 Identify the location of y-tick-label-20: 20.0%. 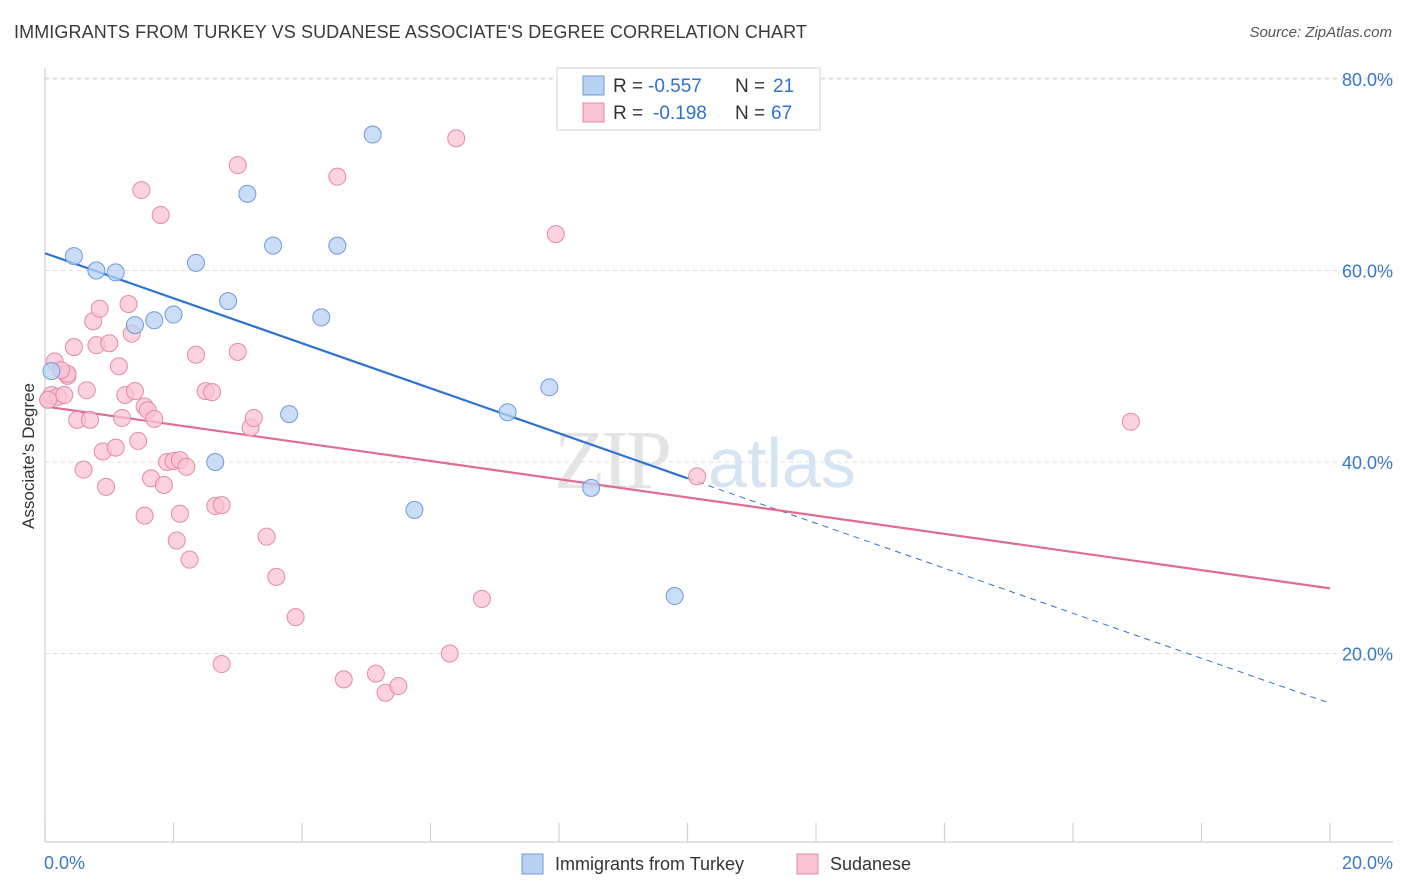
(1367, 655).